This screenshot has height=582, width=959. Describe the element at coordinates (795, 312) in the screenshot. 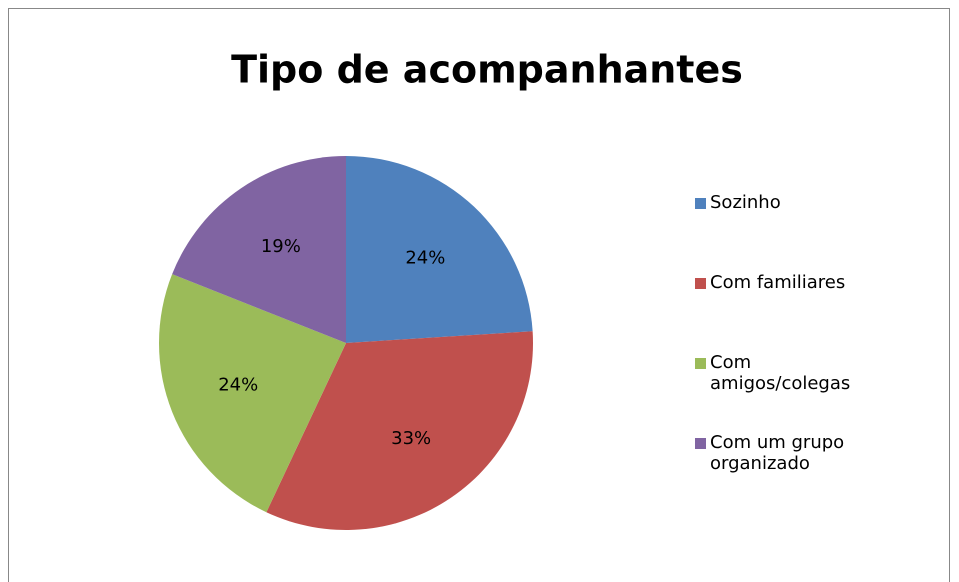

I see `legend-item: Com familiares` at that location.